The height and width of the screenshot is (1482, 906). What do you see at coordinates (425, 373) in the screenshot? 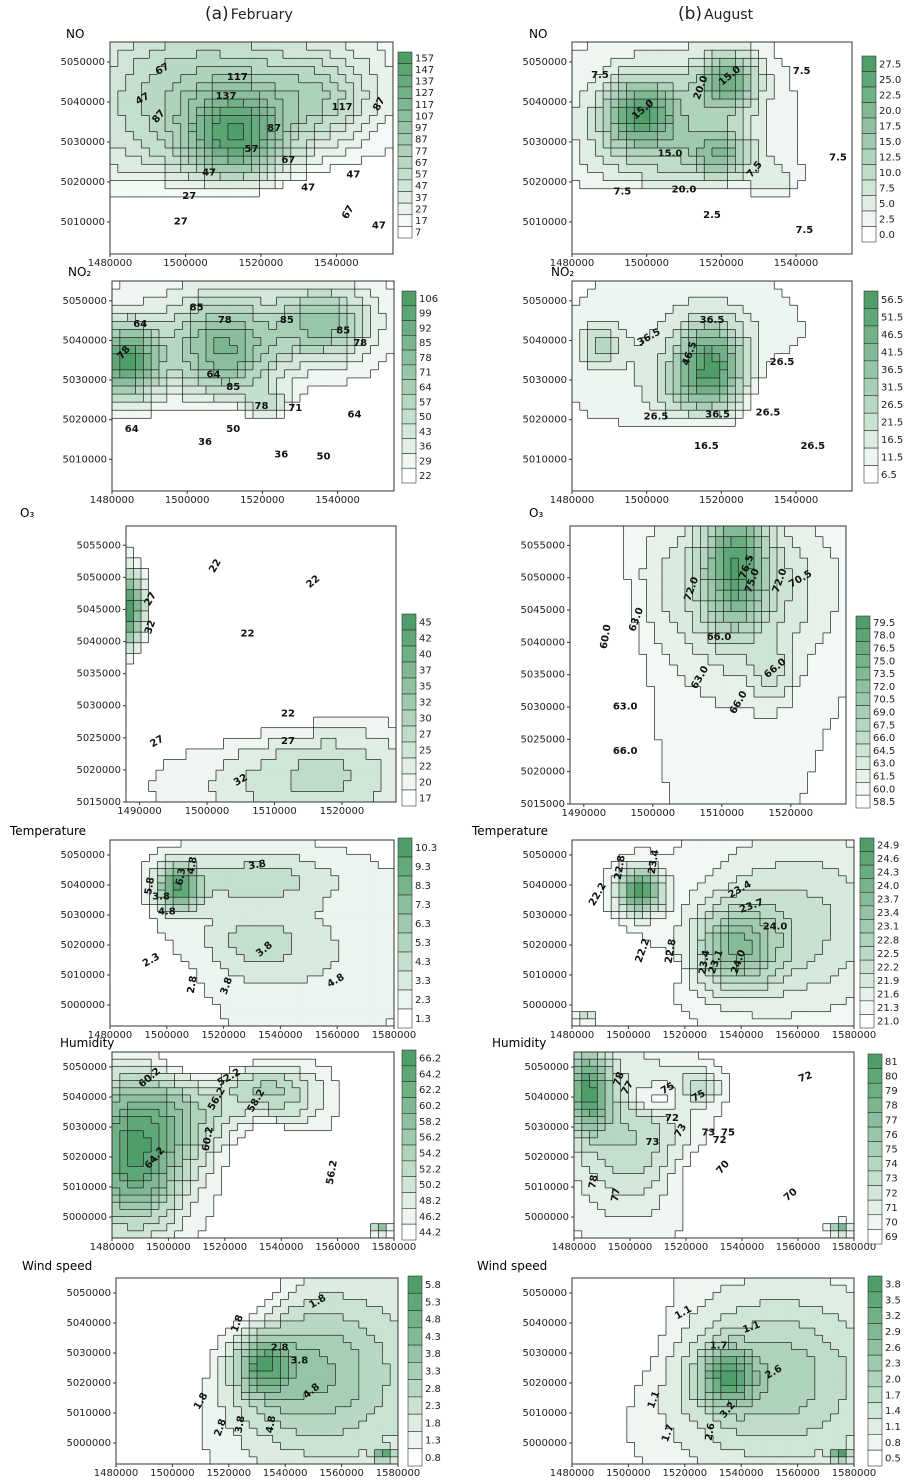
I see `colorbar-label: 71` at bounding box center [425, 373].